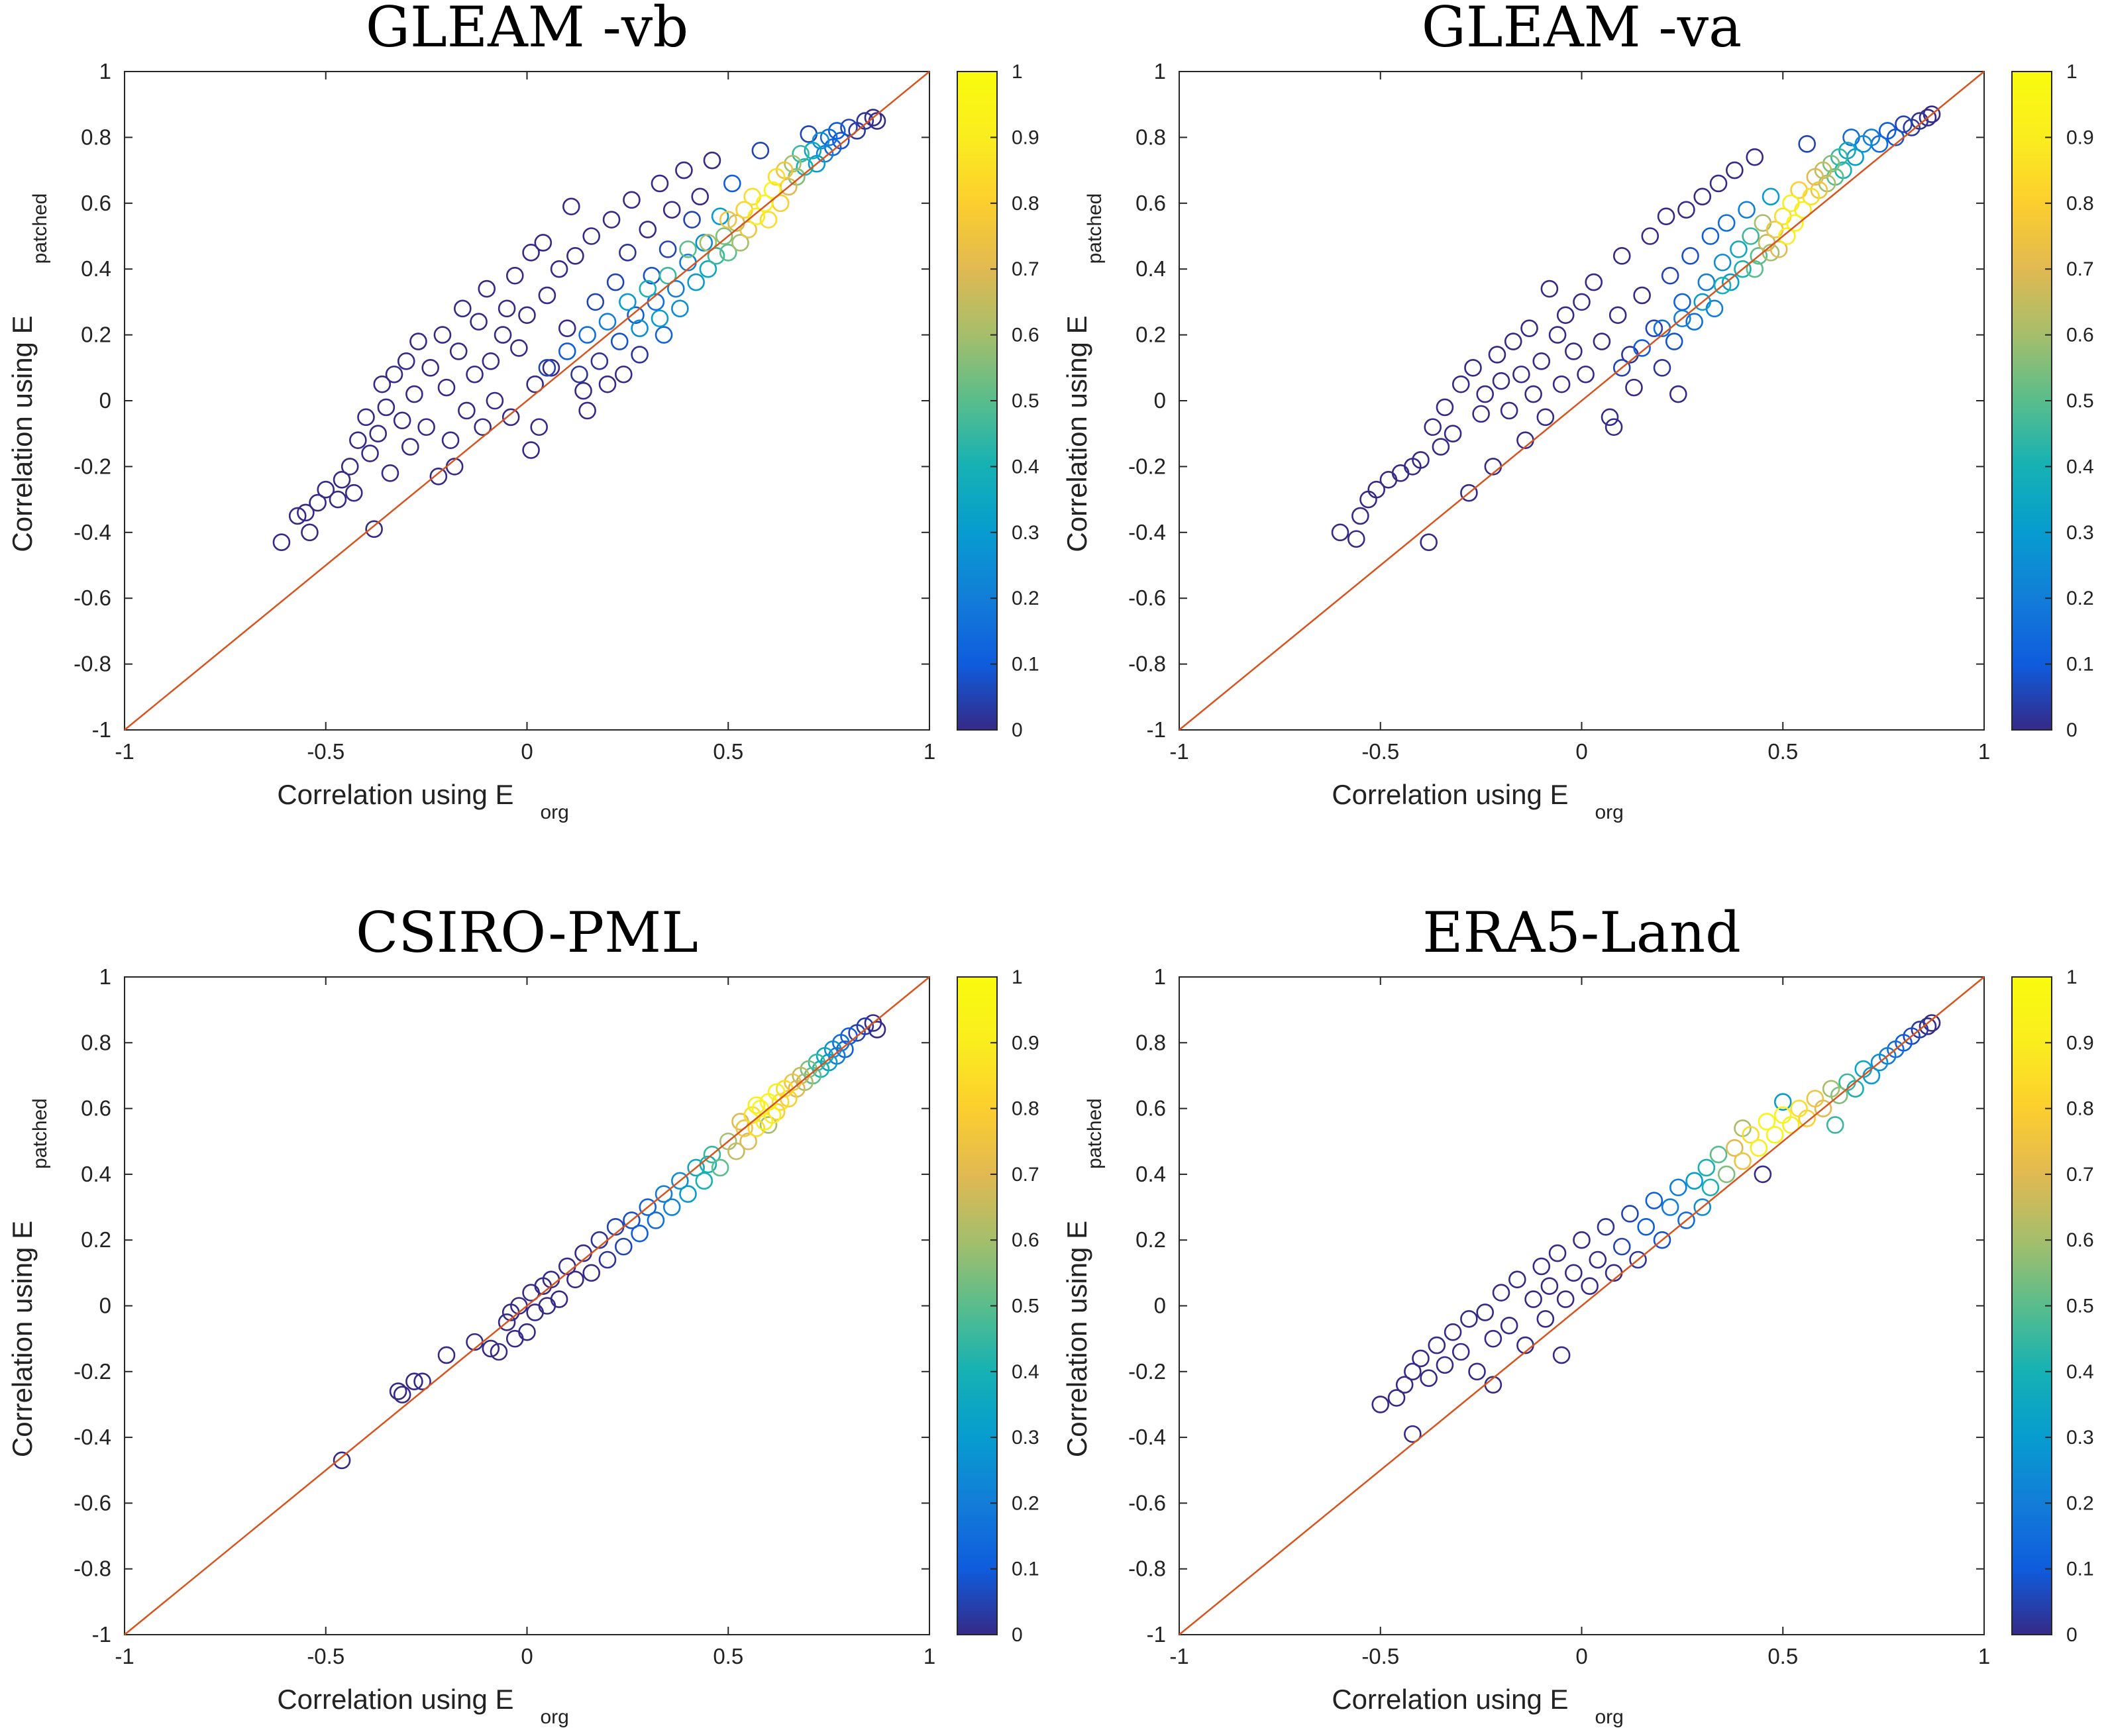 The image size is (2108, 1736). What do you see at coordinates (527, 751) in the screenshot?
I see `x-tick-label: 0` at bounding box center [527, 751].